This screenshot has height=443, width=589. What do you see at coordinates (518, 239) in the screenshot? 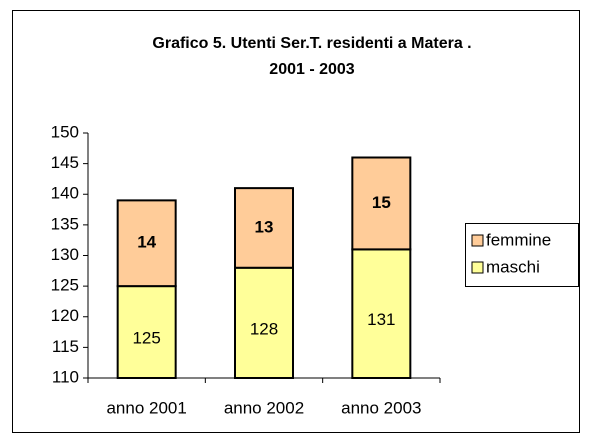
I see `legend-label: femmine` at bounding box center [518, 239].